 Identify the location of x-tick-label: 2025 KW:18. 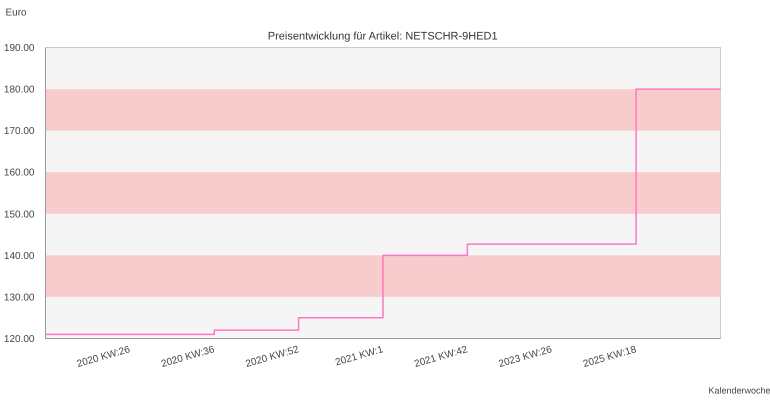
(610, 357).